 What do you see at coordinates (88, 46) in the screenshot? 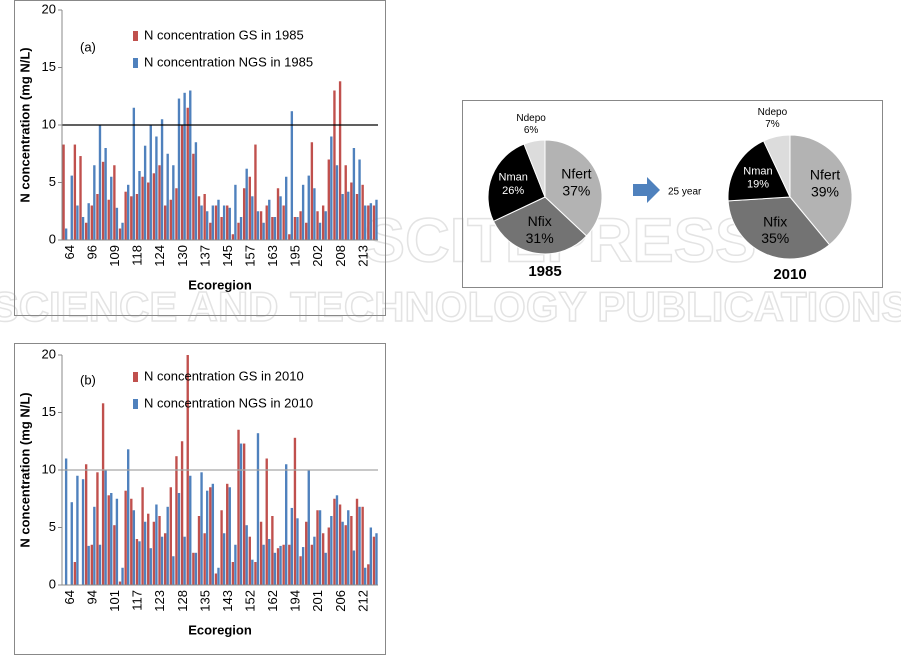
I see `annotation: (a)` at bounding box center [88, 46].